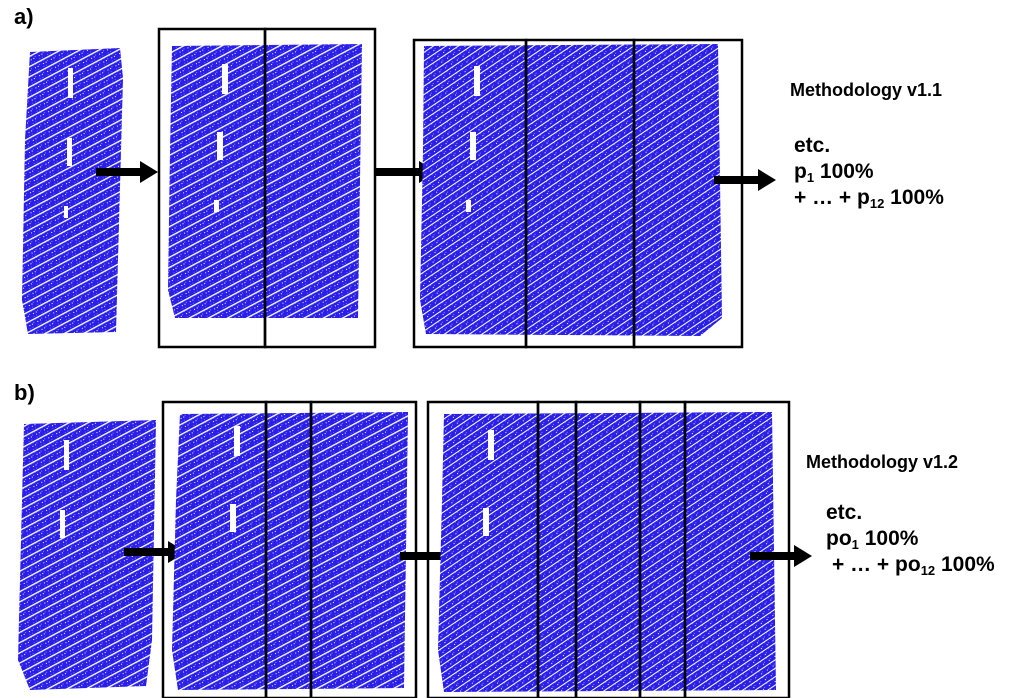 The width and height of the screenshot is (1032, 698). What do you see at coordinates (834, 172) in the screenshot?
I see `first-term: p1 100%` at bounding box center [834, 172].